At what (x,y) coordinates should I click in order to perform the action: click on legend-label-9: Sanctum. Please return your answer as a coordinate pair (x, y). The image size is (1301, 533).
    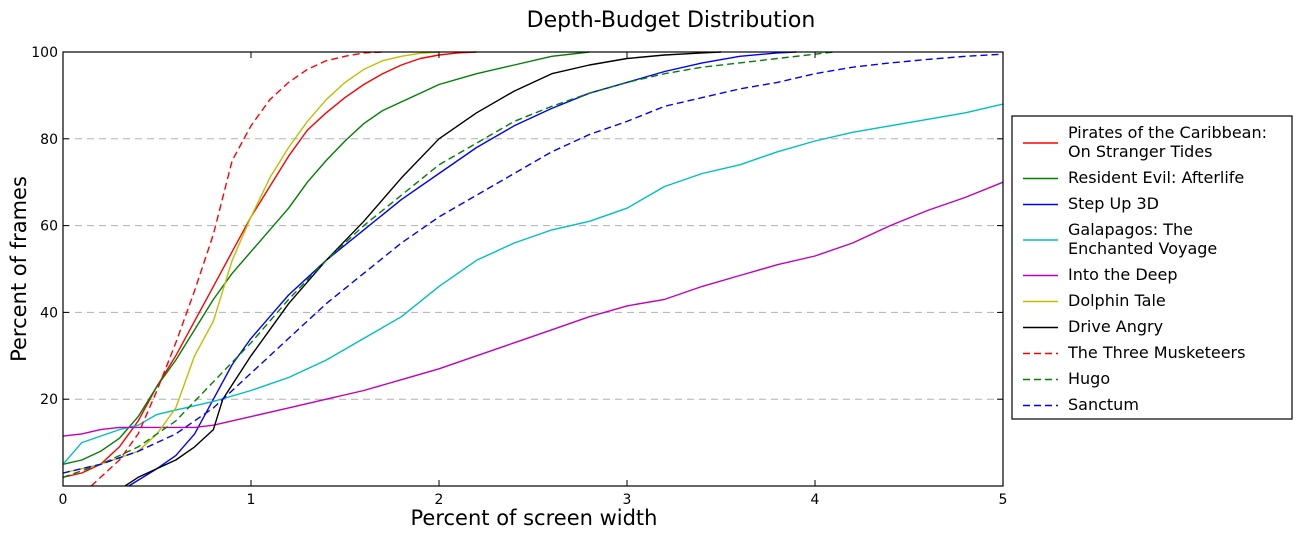
    Looking at the image, I should click on (1103, 404).